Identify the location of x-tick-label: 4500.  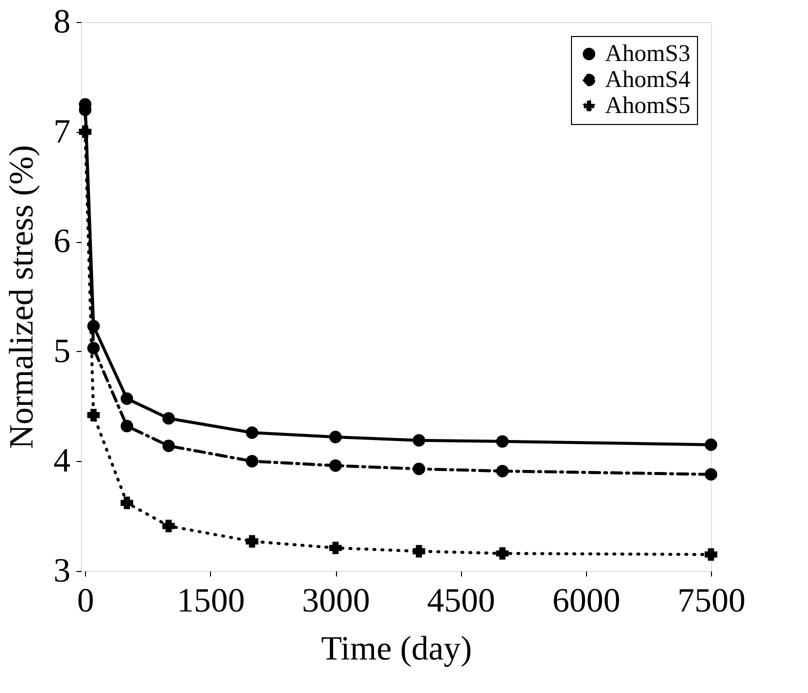
(461, 601).